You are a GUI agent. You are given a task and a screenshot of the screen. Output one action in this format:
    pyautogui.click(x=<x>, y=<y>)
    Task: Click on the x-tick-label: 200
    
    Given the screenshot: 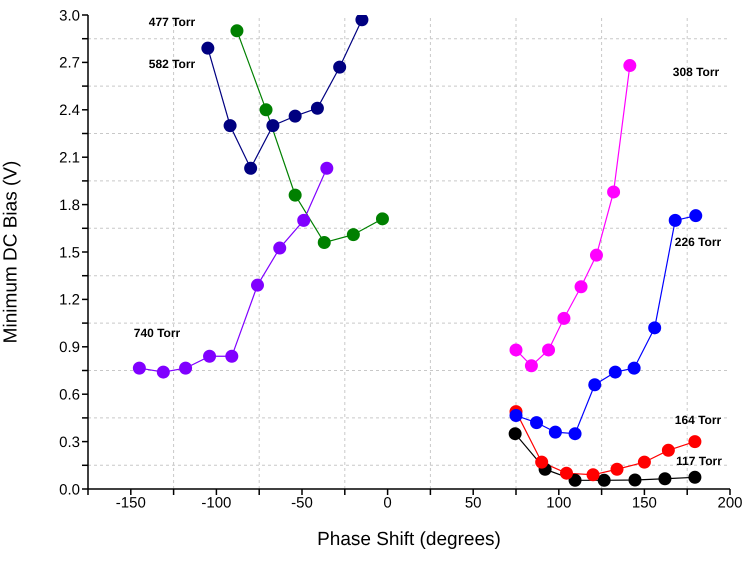 What is the action you would take?
    pyautogui.click(x=730, y=503)
    